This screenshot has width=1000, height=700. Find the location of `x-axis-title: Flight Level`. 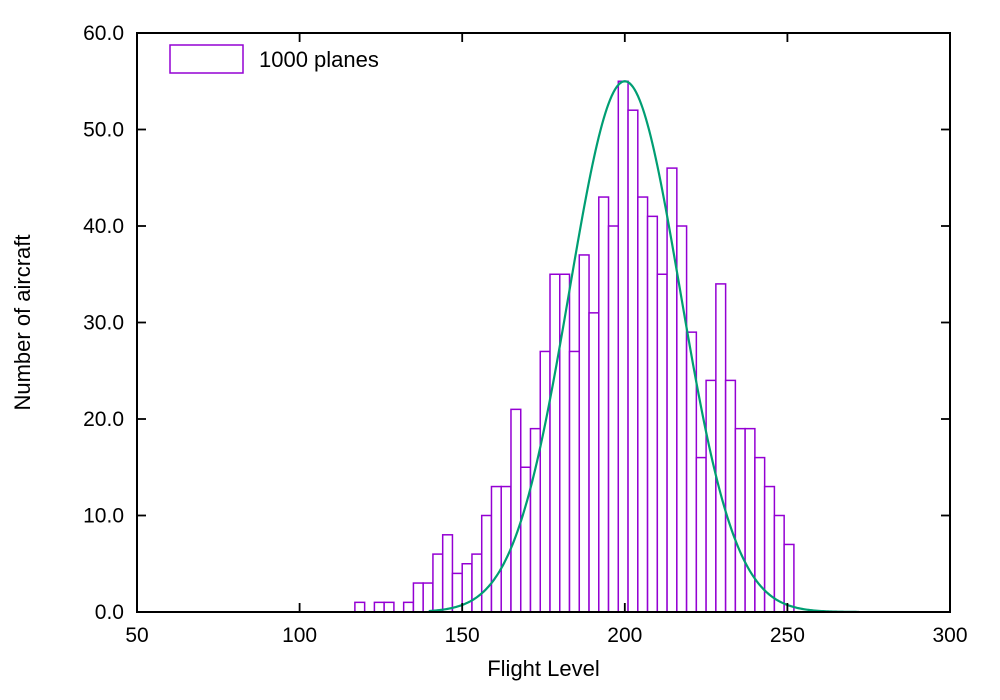

x-axis-title: Flight Level is located at coordinates (543, 668).